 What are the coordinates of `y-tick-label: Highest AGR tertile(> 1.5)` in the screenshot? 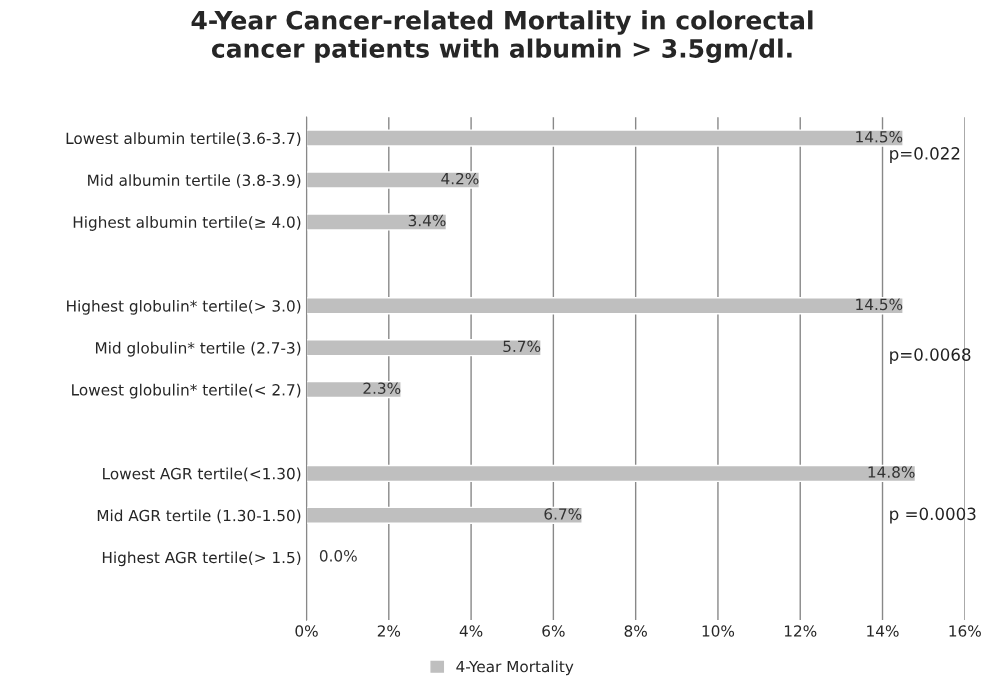 It's located at (201, 559).